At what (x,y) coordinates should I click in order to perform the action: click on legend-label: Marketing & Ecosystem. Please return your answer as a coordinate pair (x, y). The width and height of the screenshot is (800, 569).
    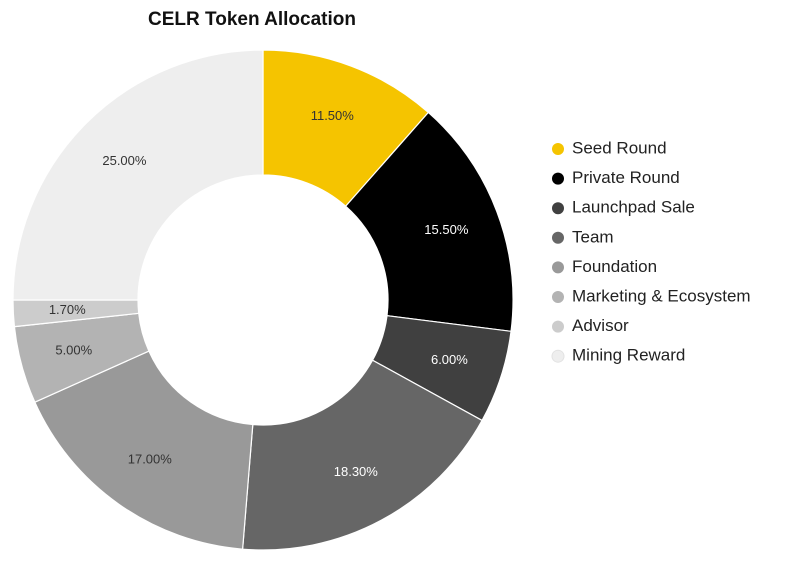
    Looking at the image, I should click on (661, 295).